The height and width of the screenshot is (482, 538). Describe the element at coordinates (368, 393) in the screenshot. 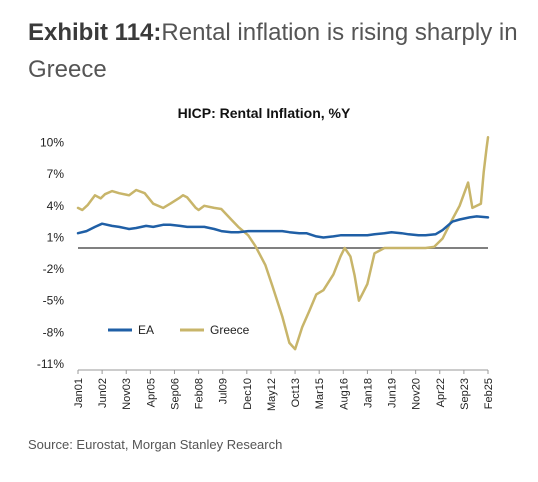

I see `x-tick-label: Jan18` at that location.